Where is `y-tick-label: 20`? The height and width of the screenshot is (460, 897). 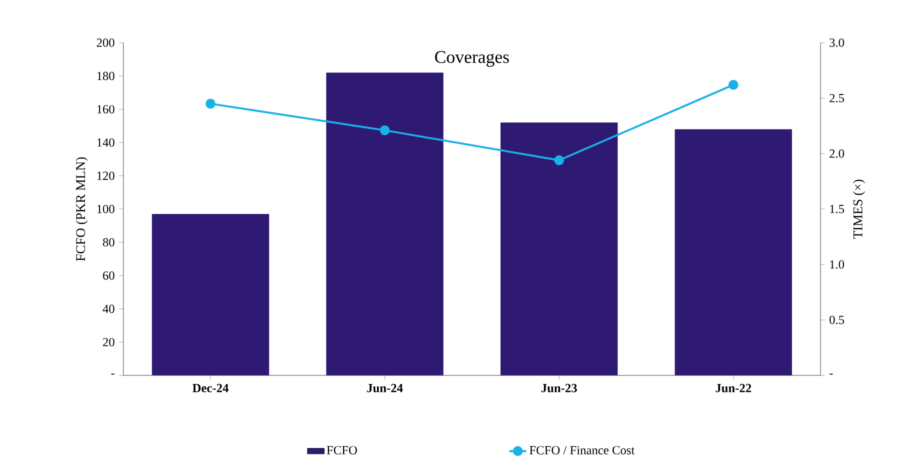
y-tick-label: 20 is located at coordinates (108, 342).